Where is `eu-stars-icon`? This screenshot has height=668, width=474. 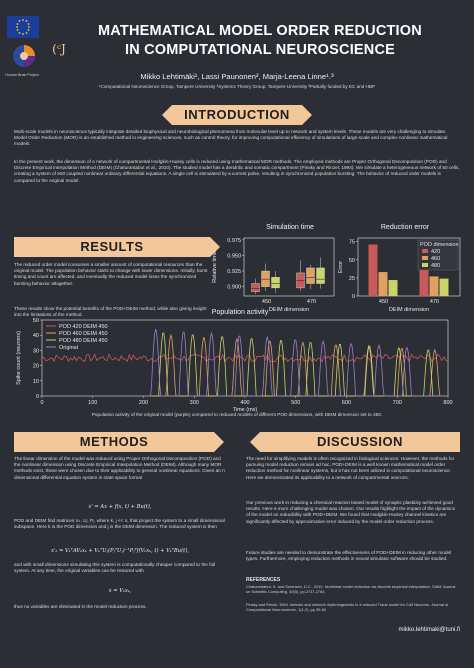
eu-stars-icon is located at coordinates (23, 27).